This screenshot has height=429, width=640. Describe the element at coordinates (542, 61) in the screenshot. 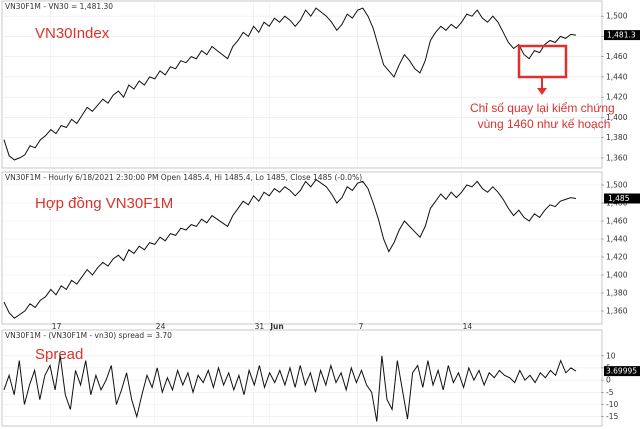

I see `highlight-box` at that location.